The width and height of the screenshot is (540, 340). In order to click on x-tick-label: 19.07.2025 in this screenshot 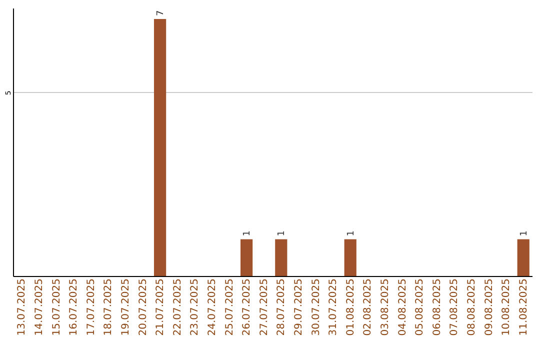, I will do `click(126, 307)`.